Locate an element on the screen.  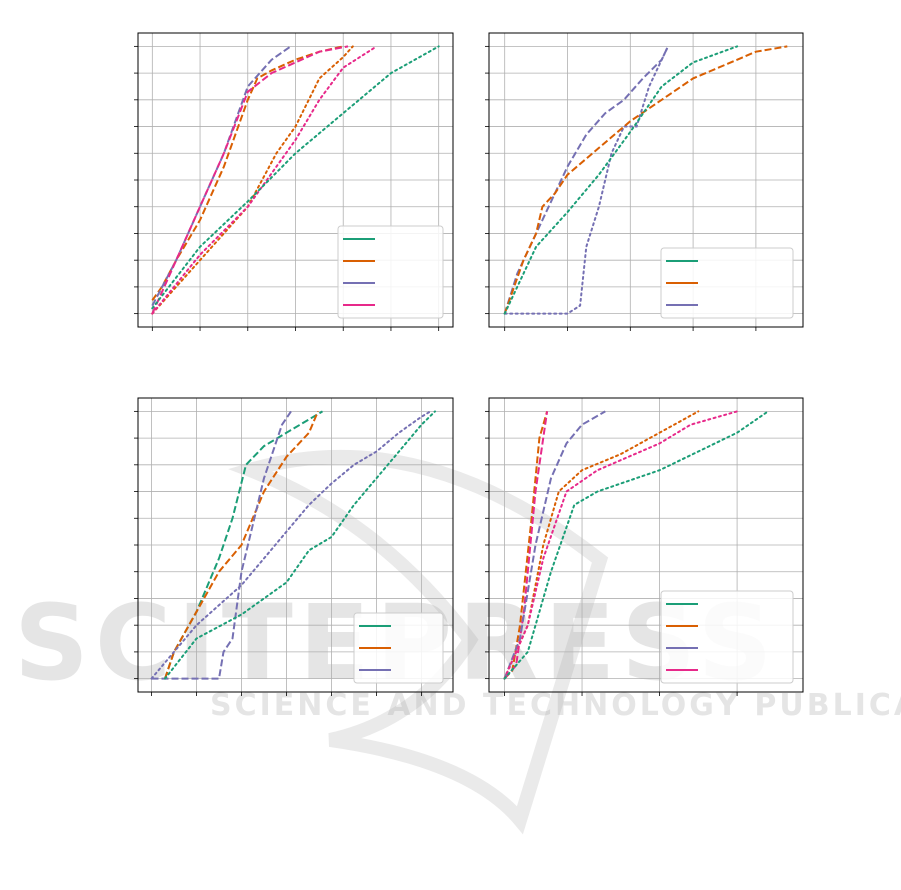
series-line-pink-dashed is located at coordinates (250, 180).